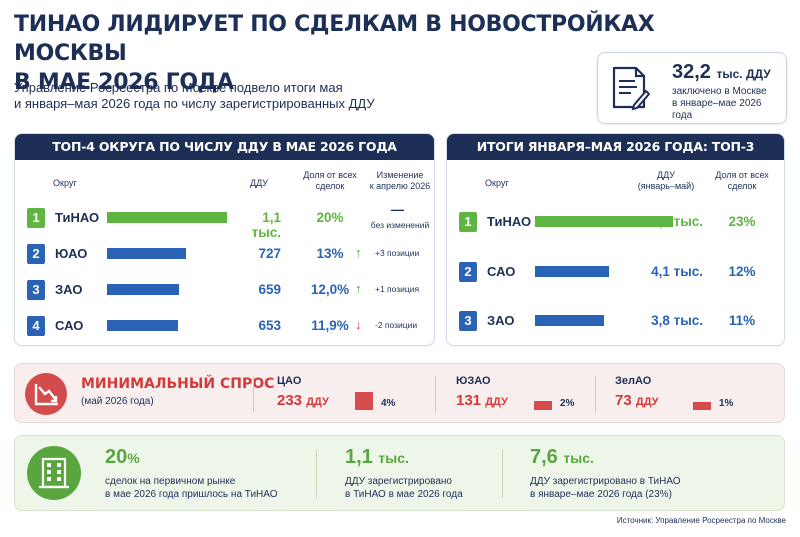 This screenshot has height=537, width=800. What do you see at coordinates (677, 271) in the screenshot?
I see `value-label: 4,1 тыс.` at bounding box center [677, 271].